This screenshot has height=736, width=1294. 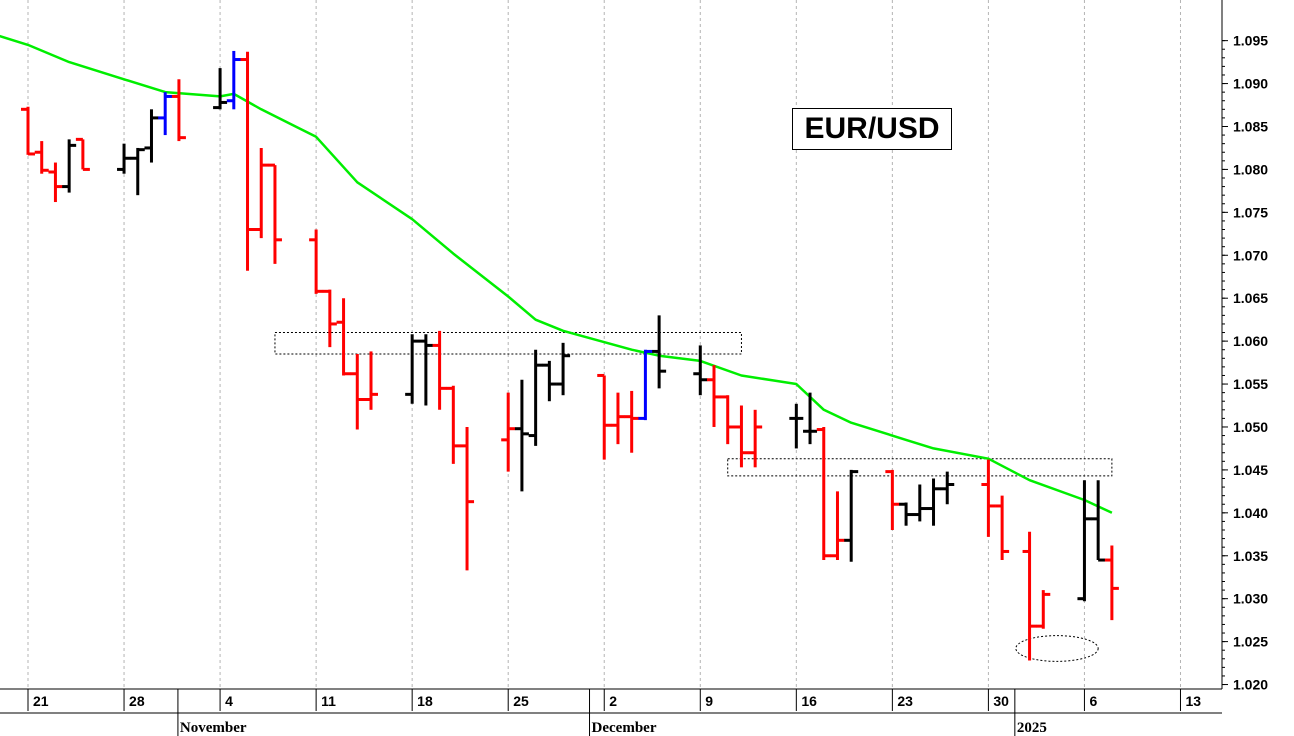 What do you see at coordinates (41, 701) in the screenshot?
I see `x-tick-label: 21` at bounding box center [41, 701].